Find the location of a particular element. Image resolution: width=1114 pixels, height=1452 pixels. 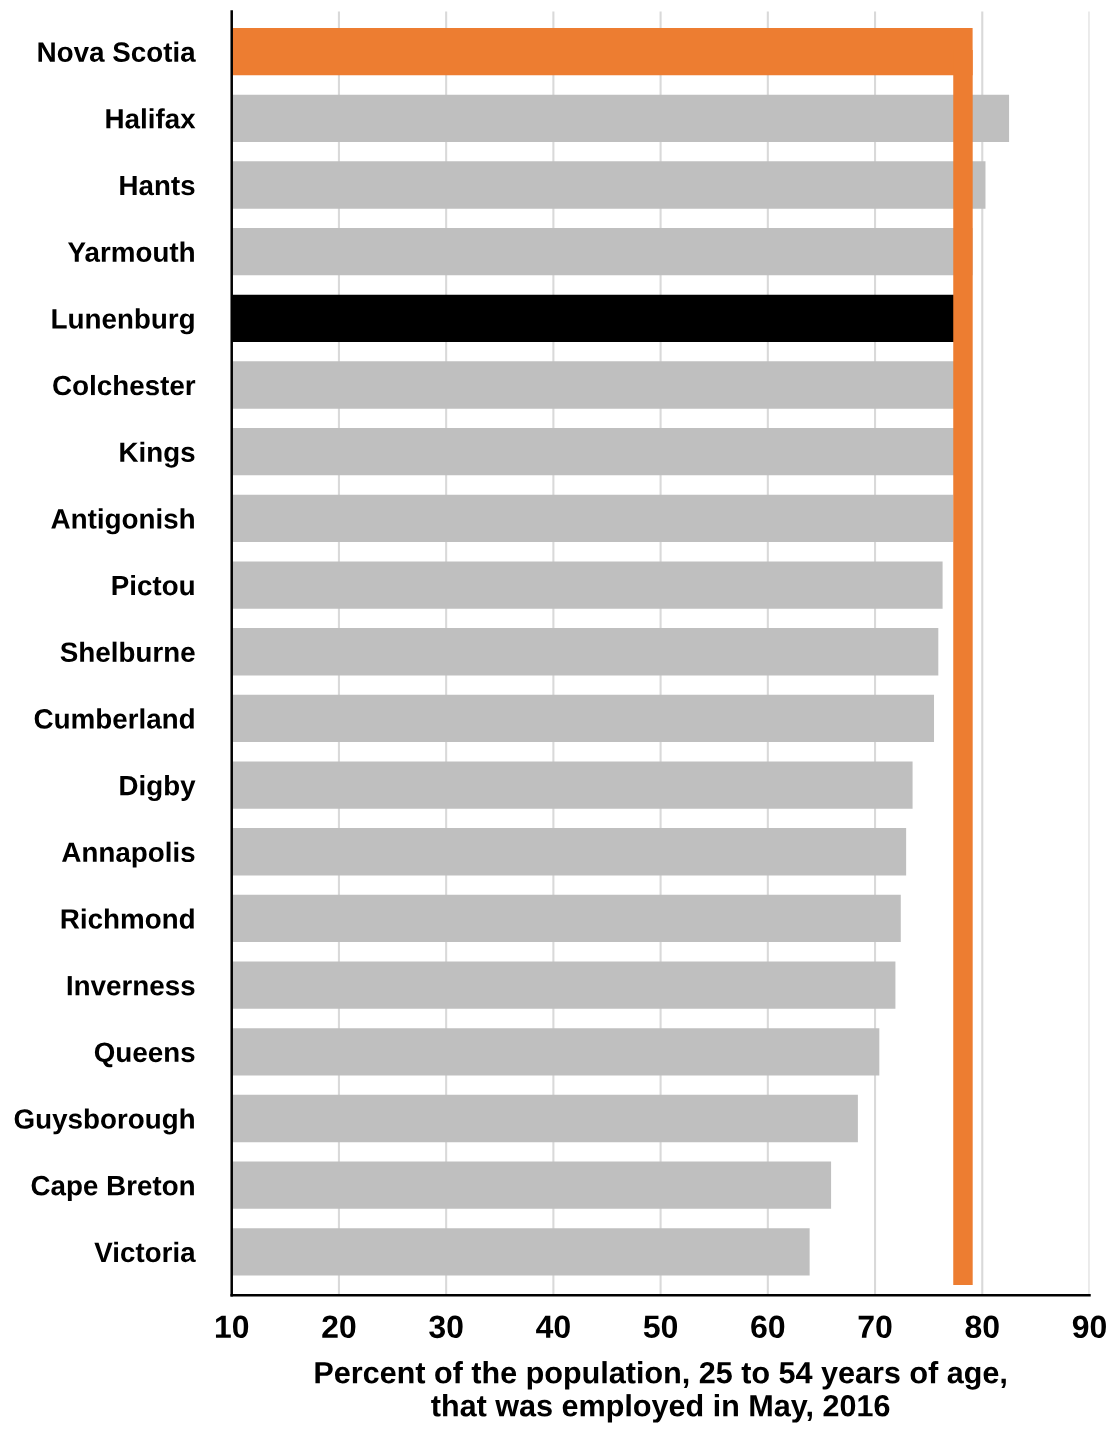

x-tick-label: 20 is located at coordinates (339, 1327).